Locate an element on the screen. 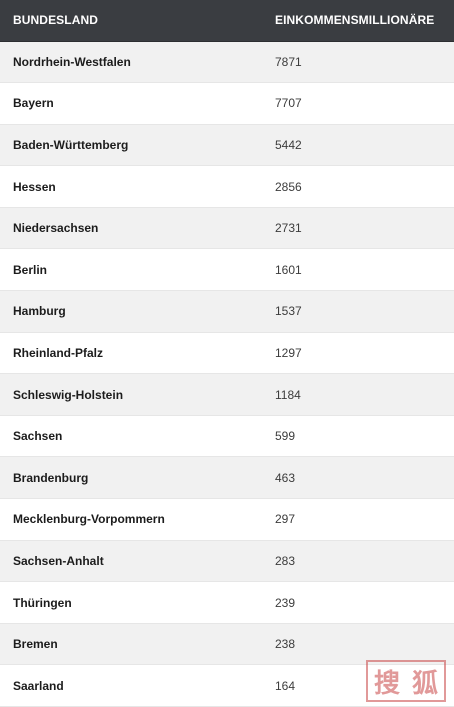  header-bundesland: BUNDESLAND is located at coordinates (131, 21).